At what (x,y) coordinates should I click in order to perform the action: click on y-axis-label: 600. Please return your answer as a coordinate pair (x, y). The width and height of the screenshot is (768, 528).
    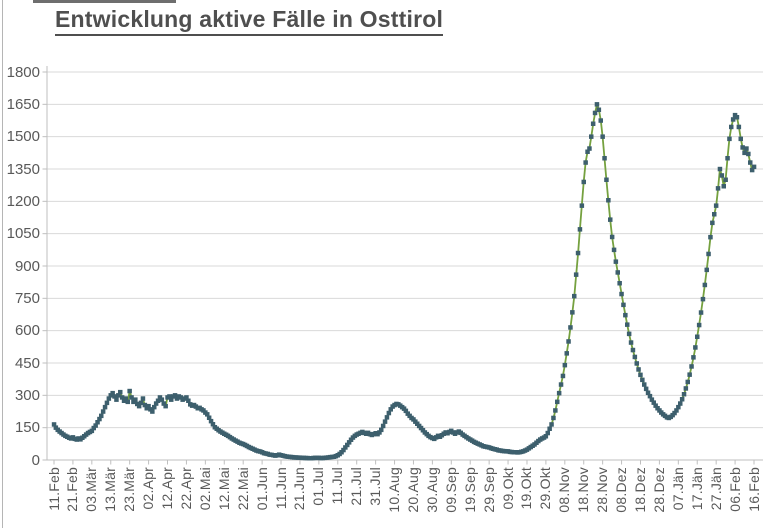
    Looking at the image, I should click on (27, 331).